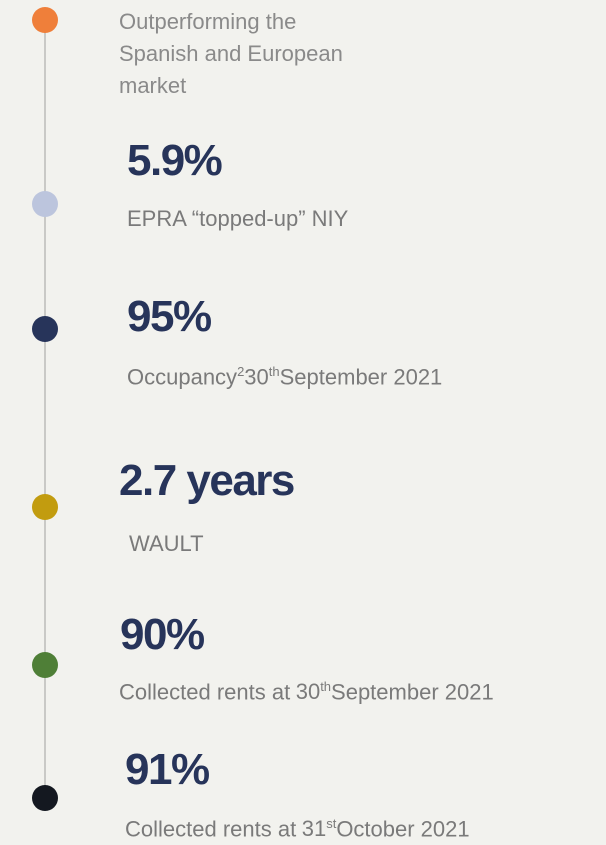  Describe the element at coordinates (45, 410) in the screenshot. I see `timeline-line` at that location.